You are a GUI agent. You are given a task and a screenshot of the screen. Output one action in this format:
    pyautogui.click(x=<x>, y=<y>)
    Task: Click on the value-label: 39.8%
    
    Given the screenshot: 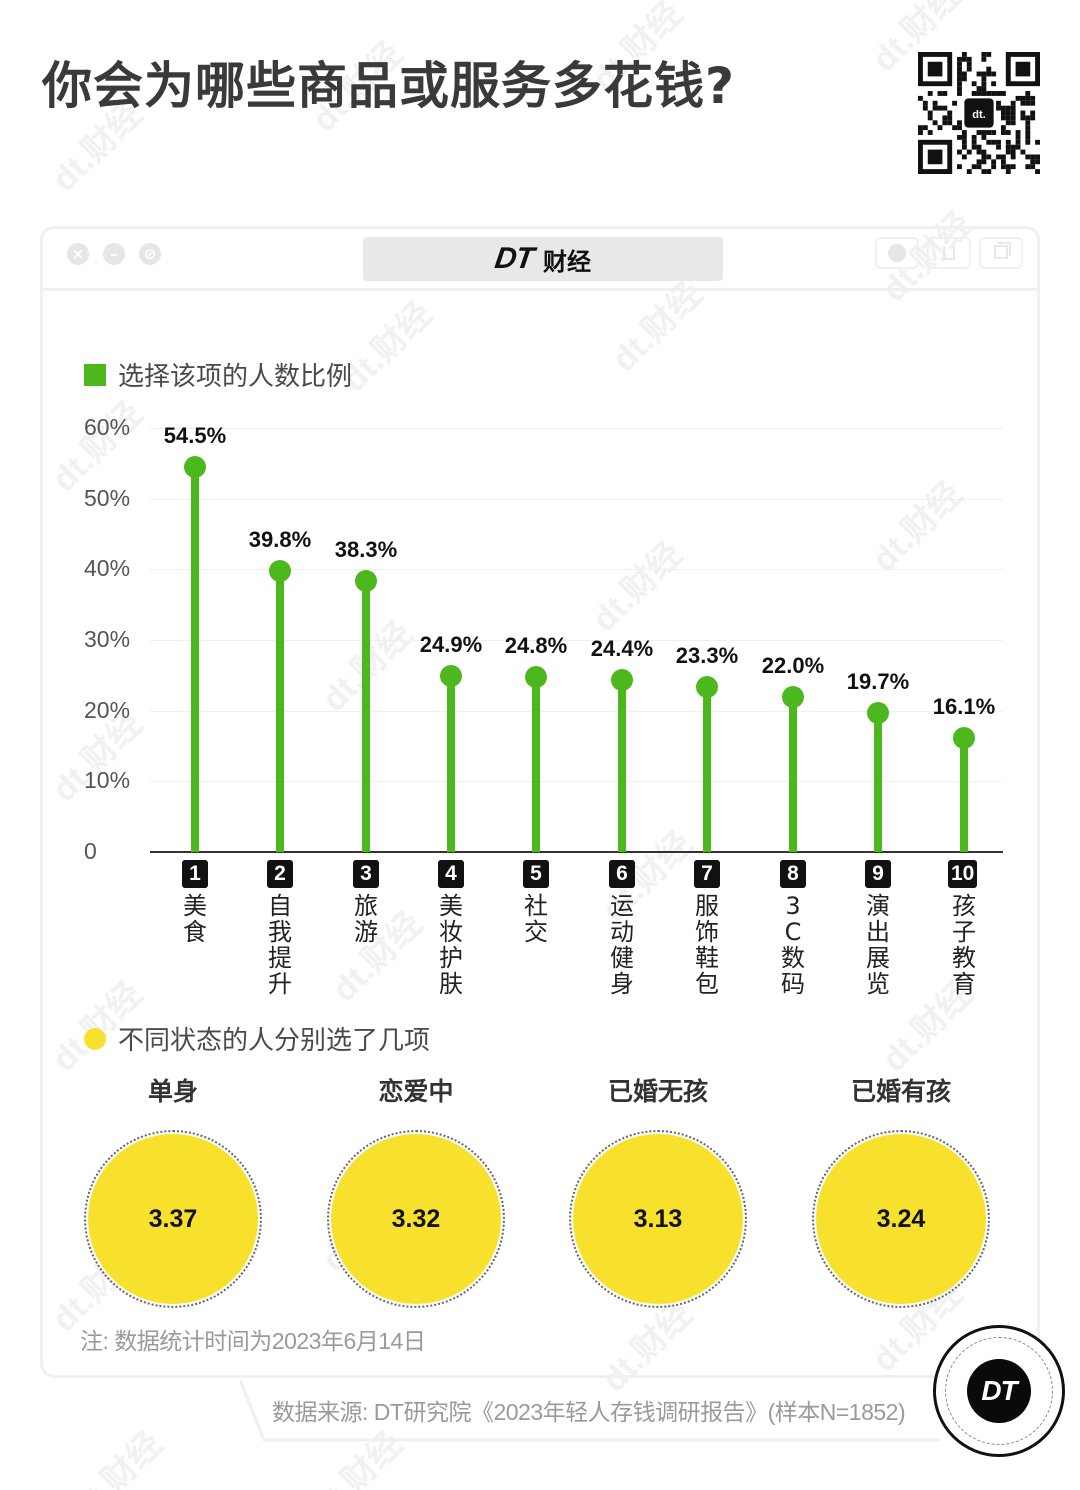 What is the action you would take?
    pyautogui.click(x=280, y=539)
    